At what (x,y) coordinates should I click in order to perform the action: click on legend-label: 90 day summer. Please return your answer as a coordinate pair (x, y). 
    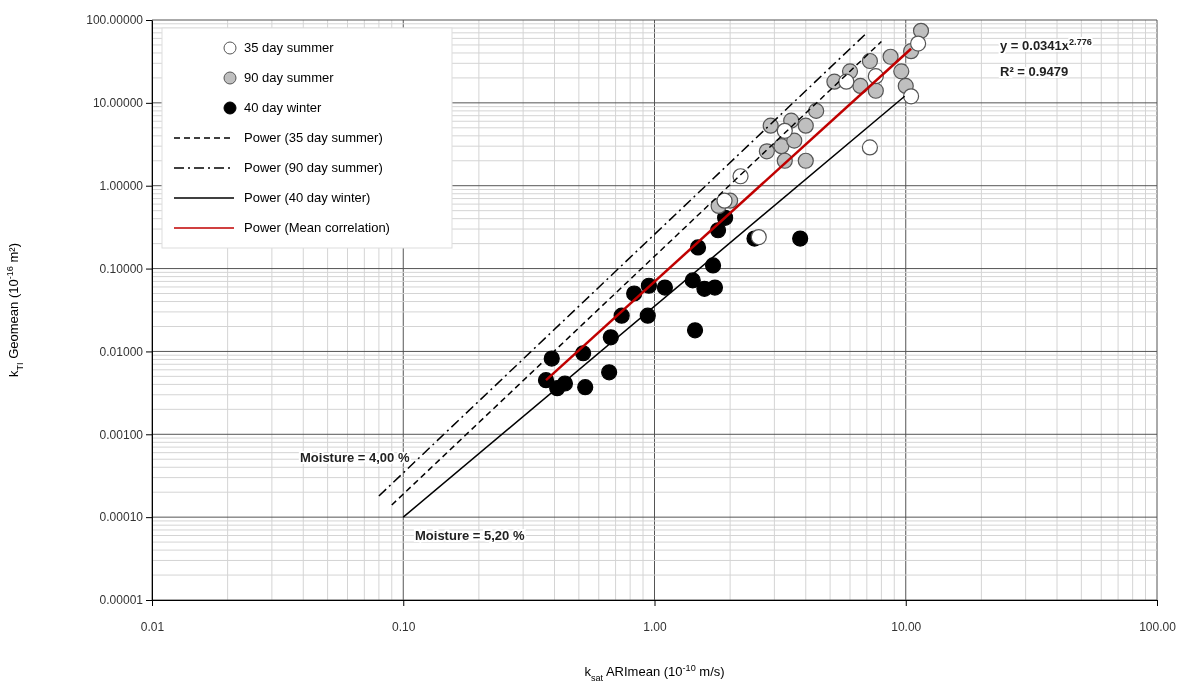
    Looking at the image, I should click on (289, 77).